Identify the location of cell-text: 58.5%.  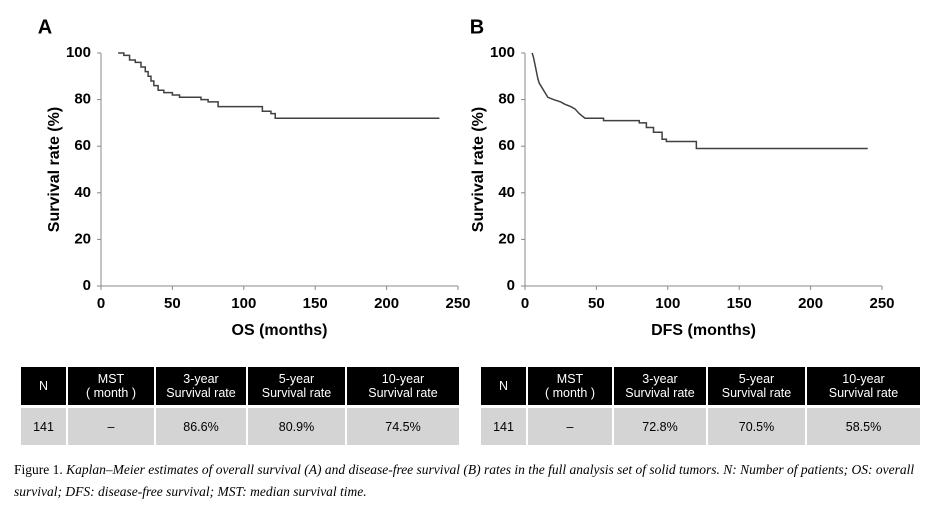
(863, 426).